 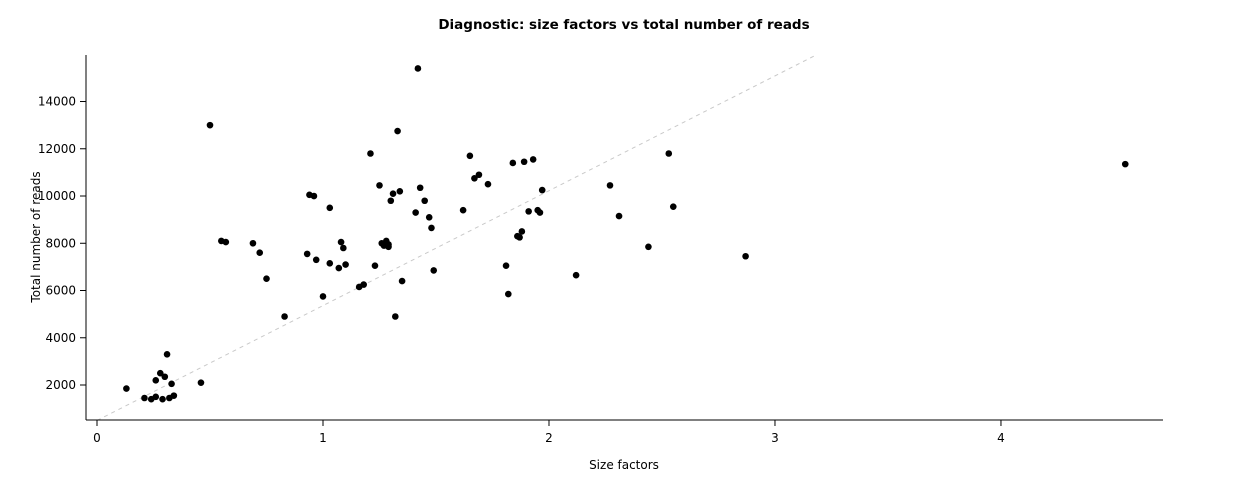 I want to click on y-tick-label: 10000, so click(x=57, y=196).